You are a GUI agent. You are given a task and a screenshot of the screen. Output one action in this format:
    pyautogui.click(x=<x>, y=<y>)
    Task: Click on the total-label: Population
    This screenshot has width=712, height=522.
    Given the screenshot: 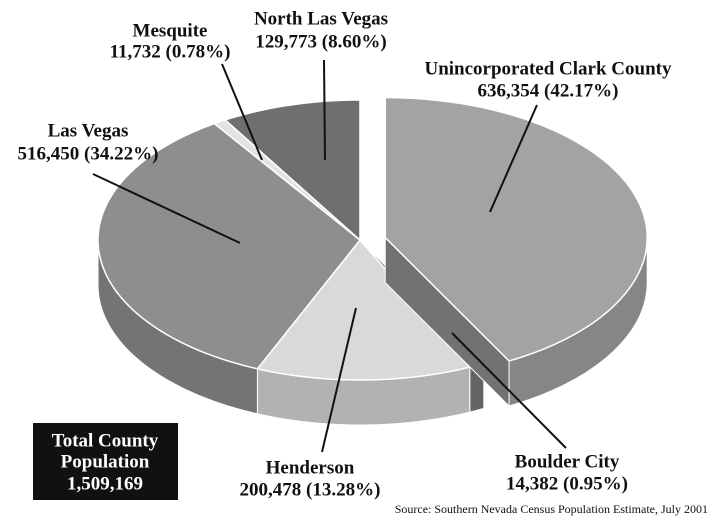 What is the action you would take?
    pyautogui.click(x=105, y=461)
    